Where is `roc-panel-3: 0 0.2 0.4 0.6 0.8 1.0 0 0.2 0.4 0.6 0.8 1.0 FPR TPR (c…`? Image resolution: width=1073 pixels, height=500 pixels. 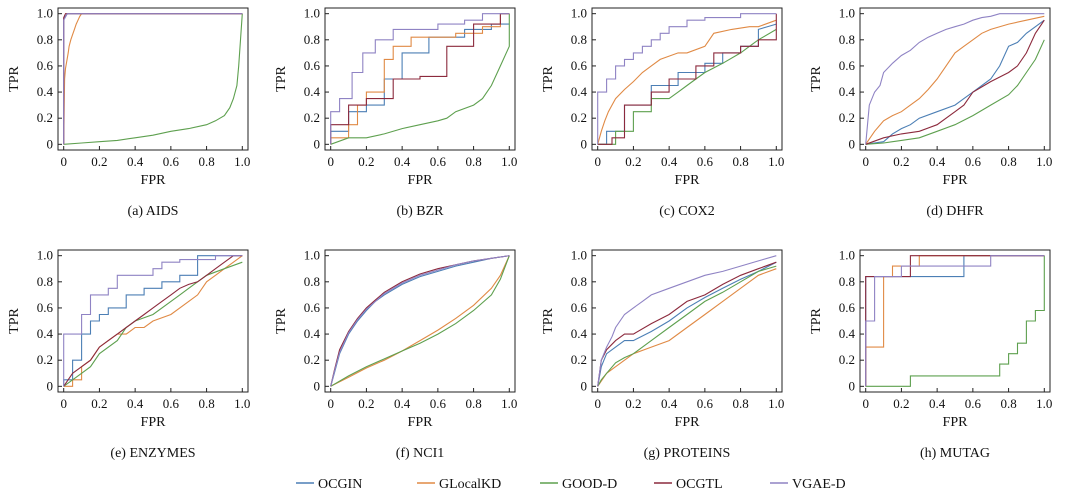
roc-panel-3: 0 0.2 0.4 0.6 0.8 1.0 0 0.2 0.4 0.6 0.8 1.0 FPR TPR (c… is located at coordinates (662, 112).